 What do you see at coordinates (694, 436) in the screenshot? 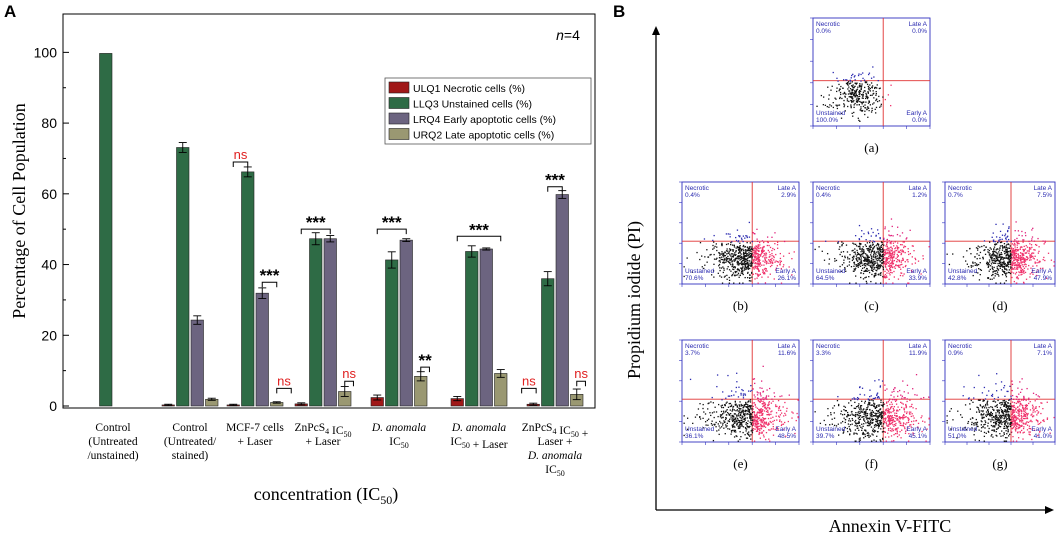
I see `quadrant-unstained-value: 36.1%` at bounding box center [694, 436].